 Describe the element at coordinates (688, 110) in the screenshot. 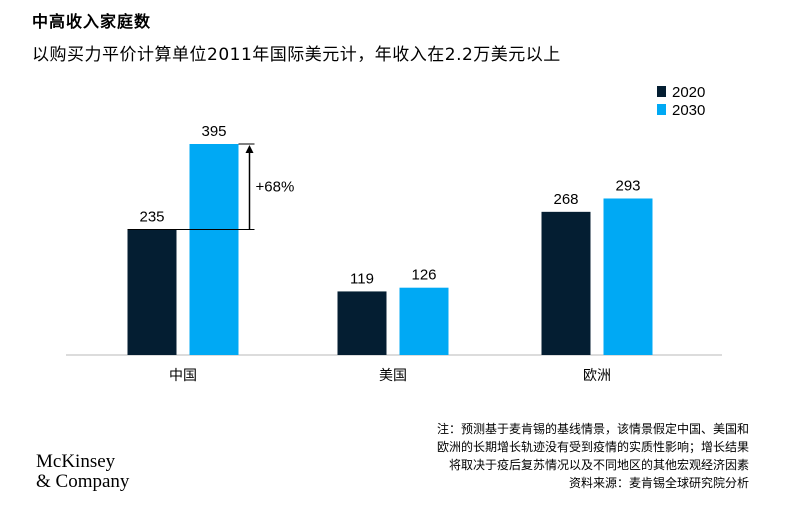

I see `legend-label: 2030` at that location.